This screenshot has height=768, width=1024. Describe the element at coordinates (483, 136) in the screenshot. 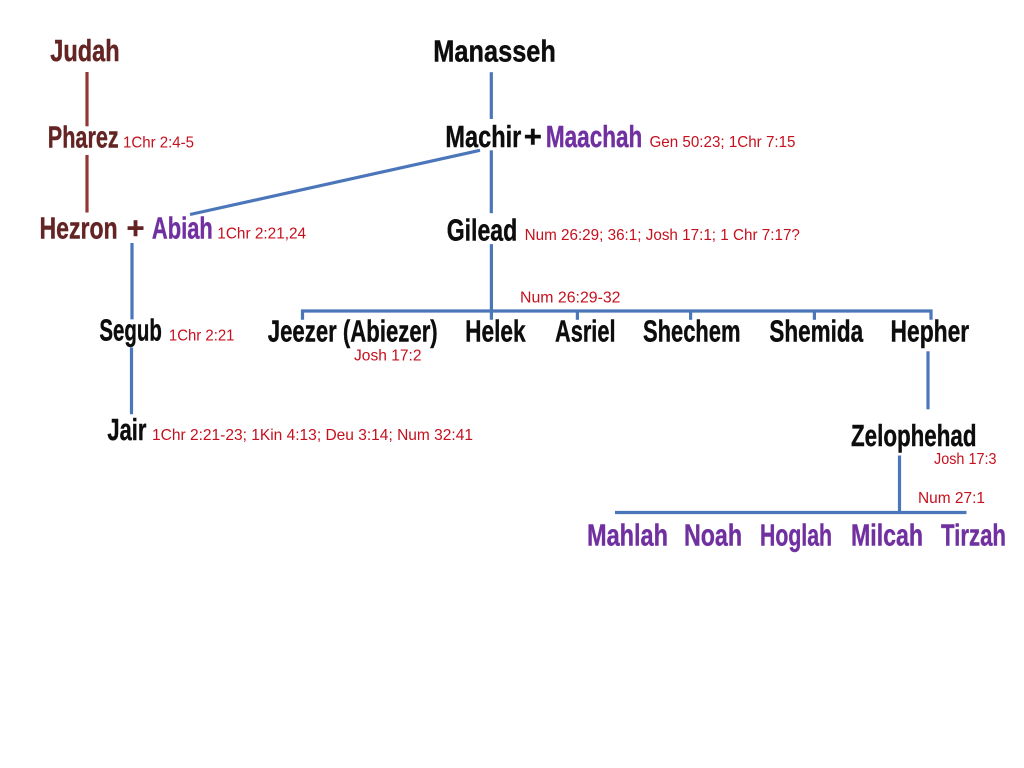

I see `svg-text: Machir` at that location.